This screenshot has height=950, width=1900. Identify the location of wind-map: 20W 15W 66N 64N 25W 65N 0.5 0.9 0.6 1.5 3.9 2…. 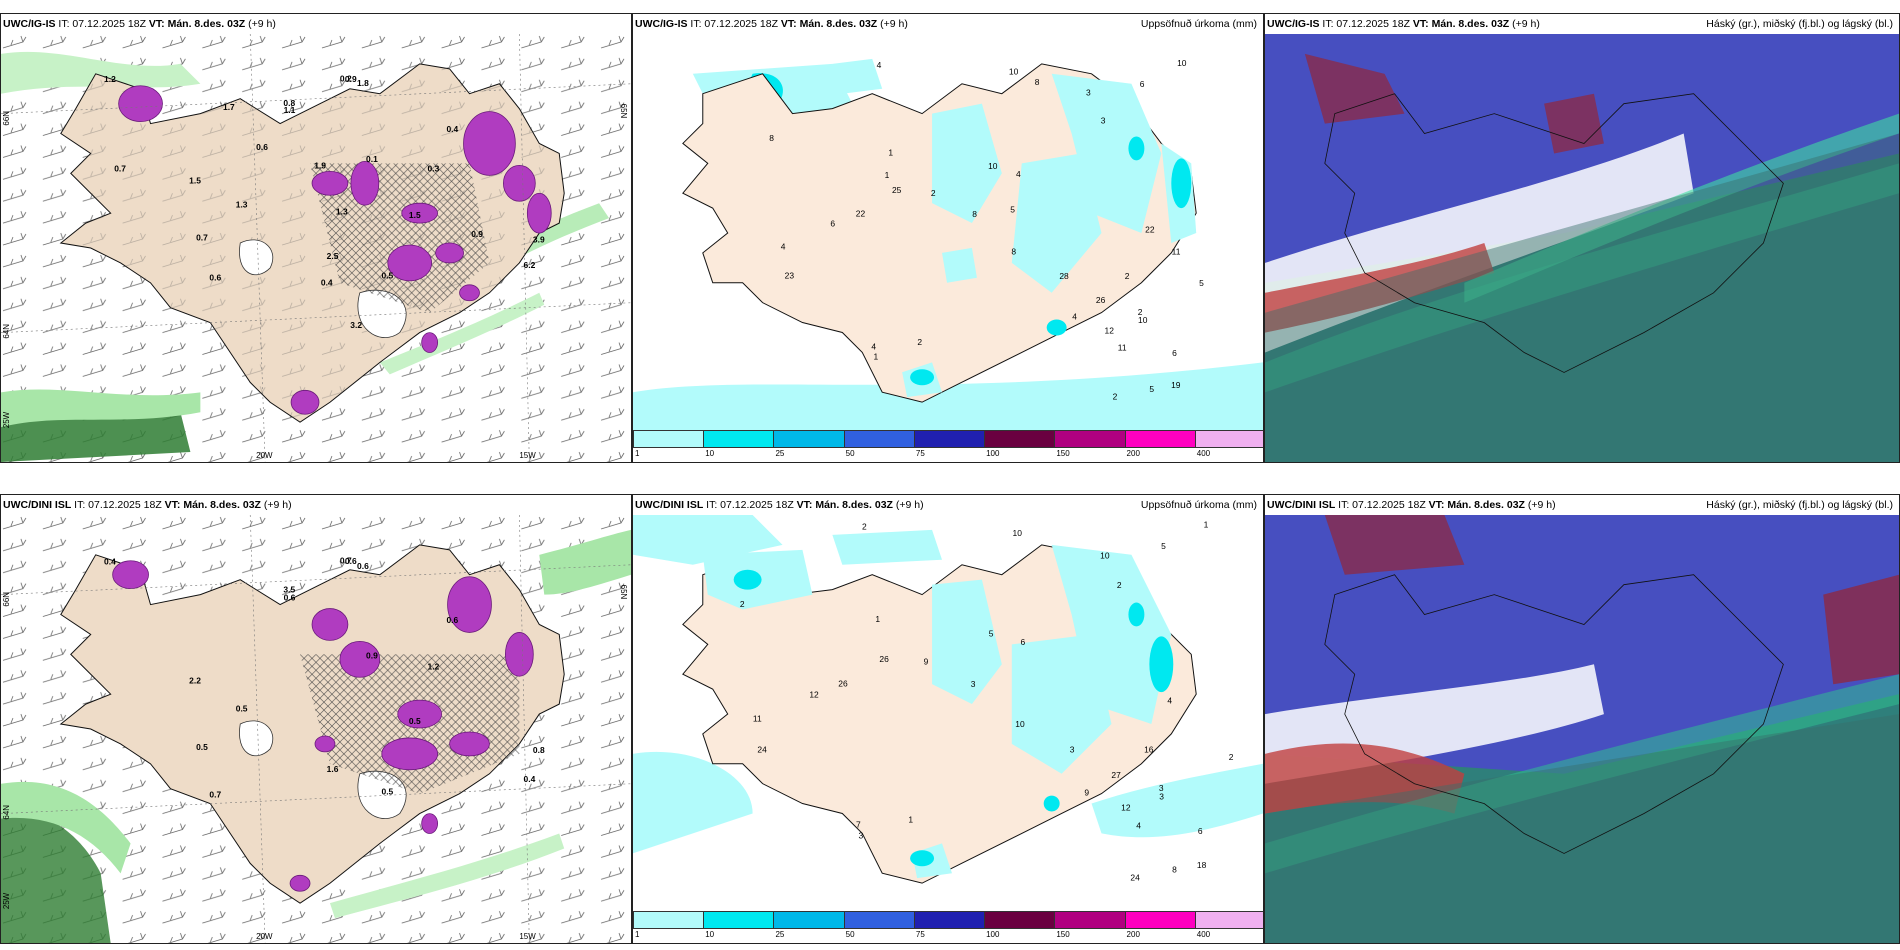
(316, 248).